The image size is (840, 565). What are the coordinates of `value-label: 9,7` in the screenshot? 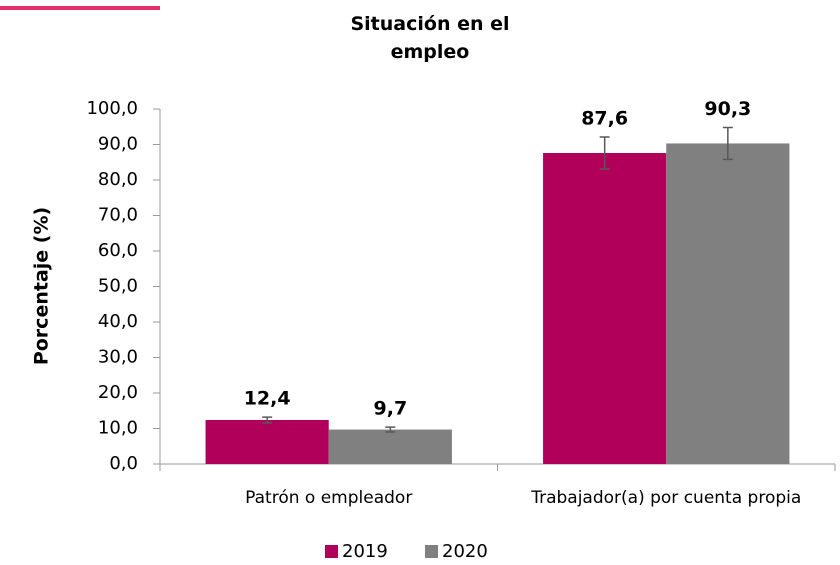 It's located at (391, 409).